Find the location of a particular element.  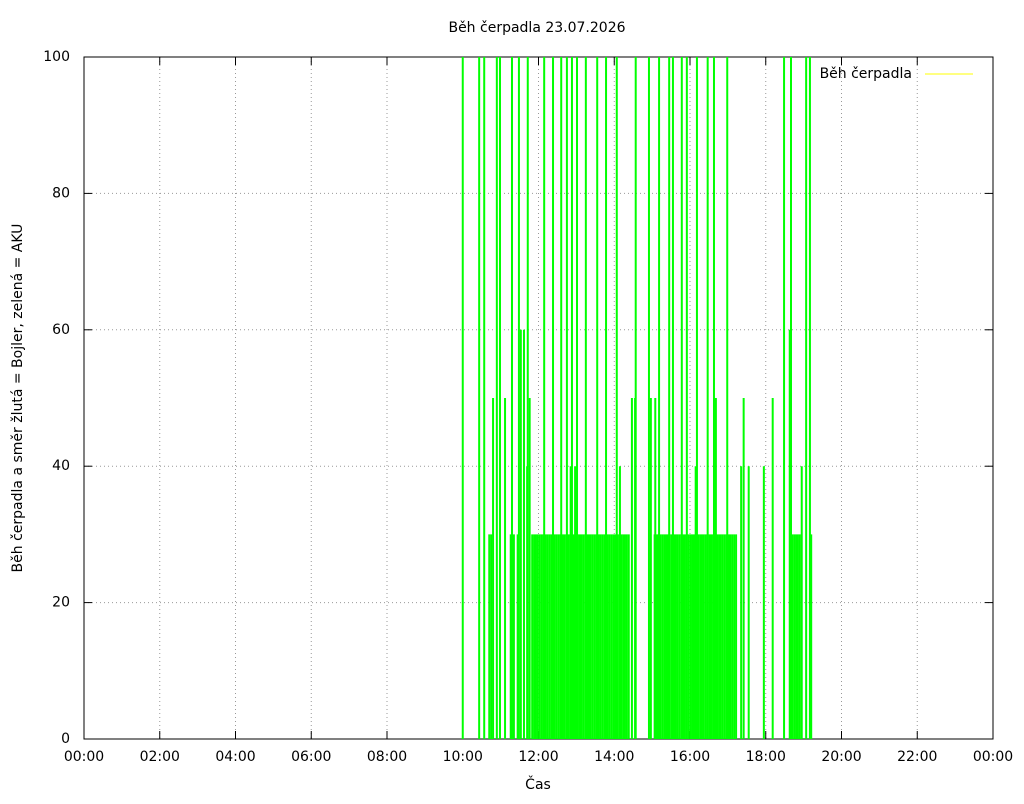

y-tick-label: 60 is located at coordinates (61, 330).